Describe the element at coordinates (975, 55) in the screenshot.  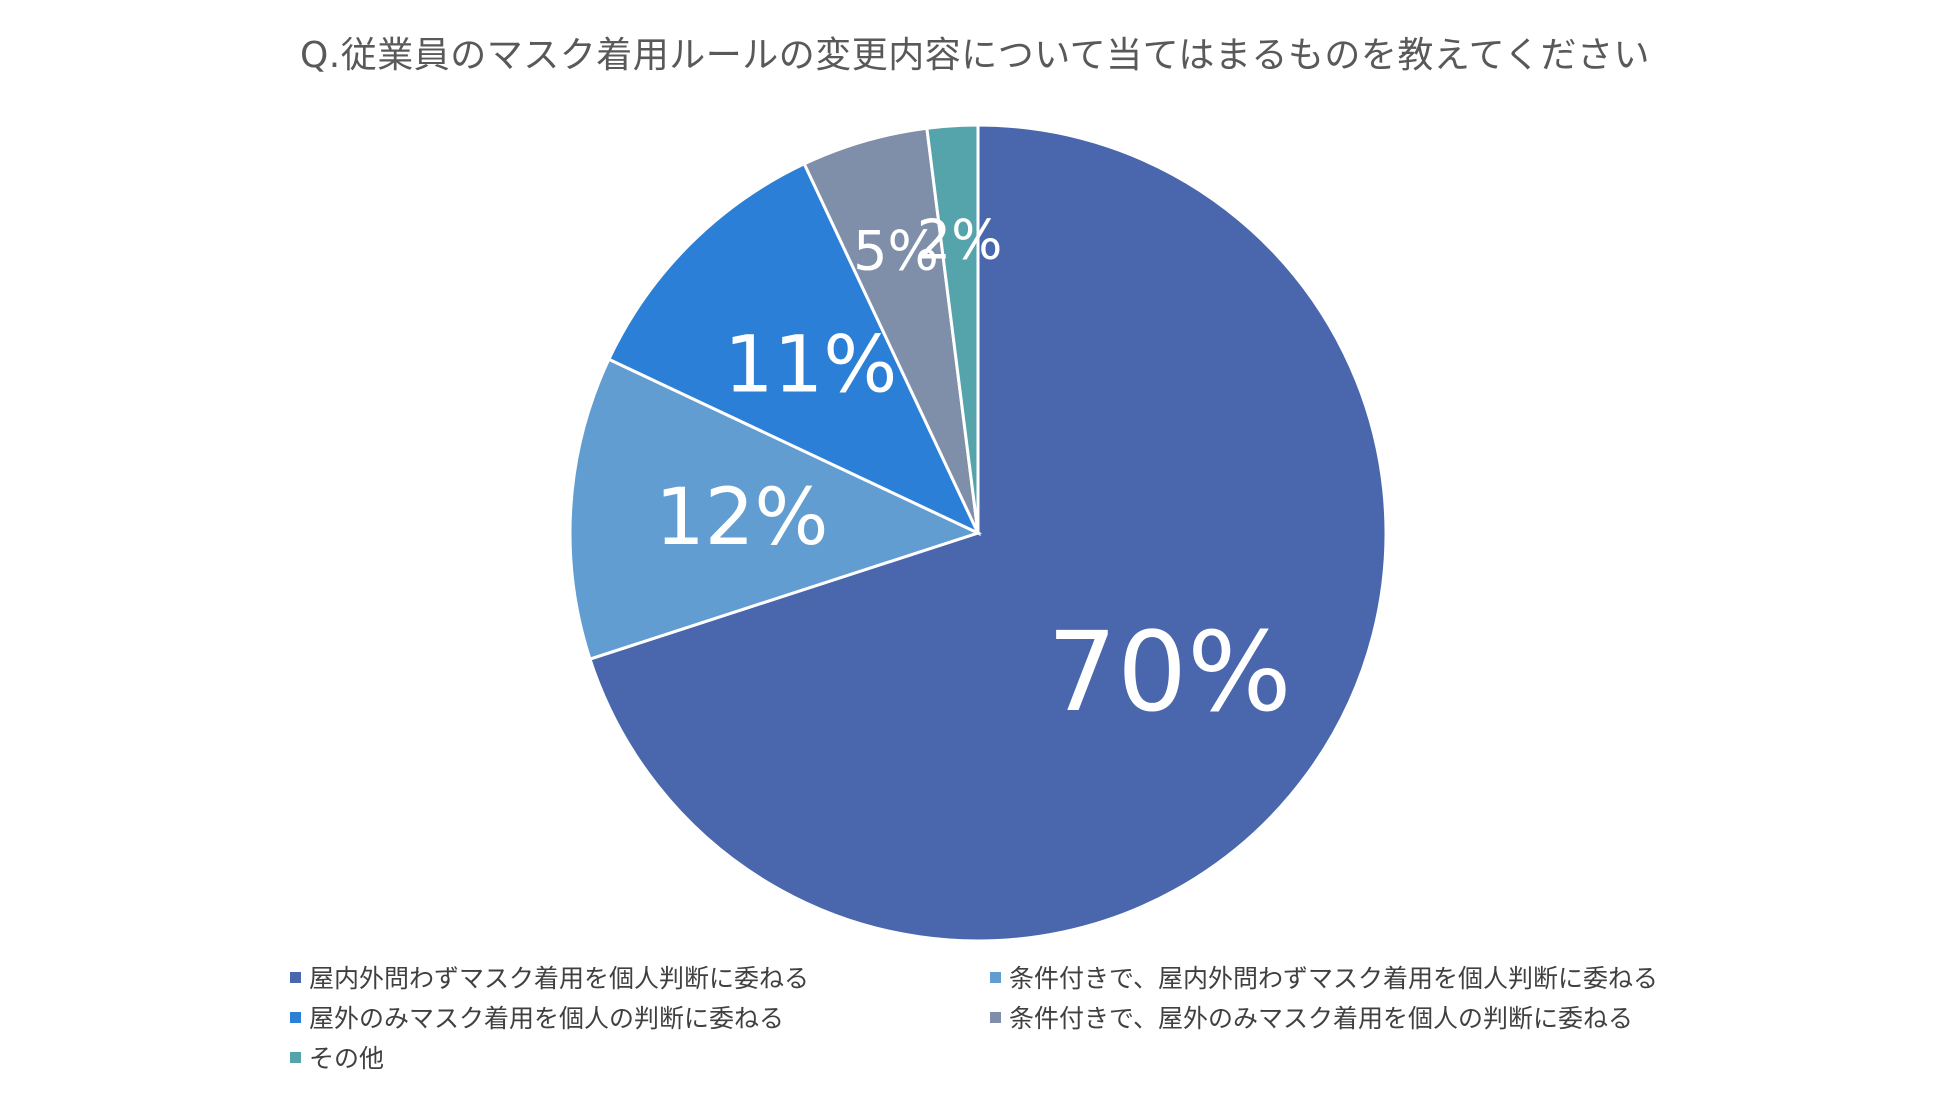
I see `chart-title: Q.従業員のマスク着用ルールの変更内容について当てはまるものを教えてください` at that location.